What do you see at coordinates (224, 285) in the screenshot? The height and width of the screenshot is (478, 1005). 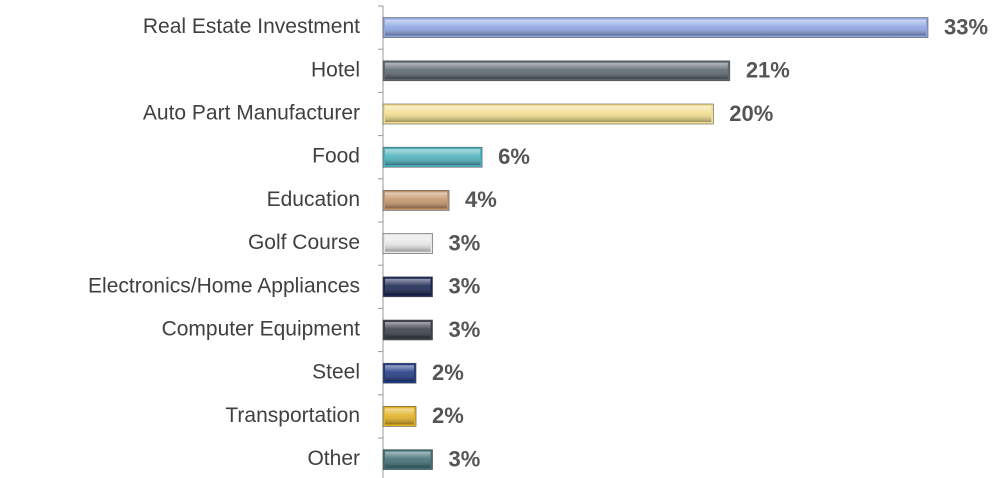 I see `category-label: Electronics/Home Appliances` at bounding box center [224, 285].